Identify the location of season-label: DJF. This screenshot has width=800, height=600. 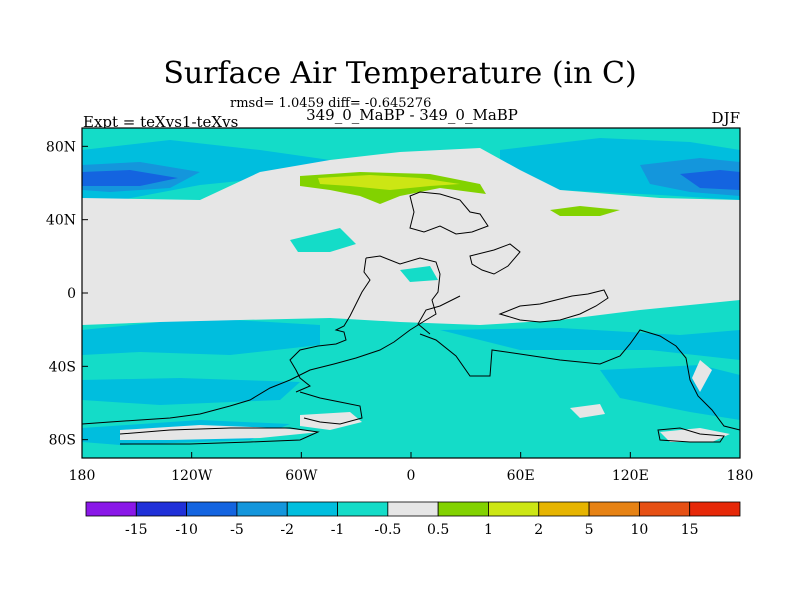
(725, 118).